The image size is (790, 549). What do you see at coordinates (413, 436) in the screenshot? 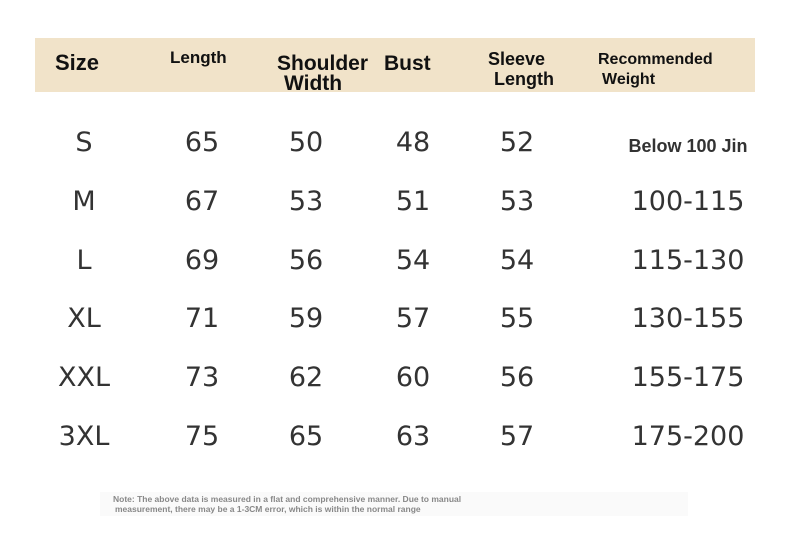
I see `value-cell: 63` at bounding box center [413, 436].